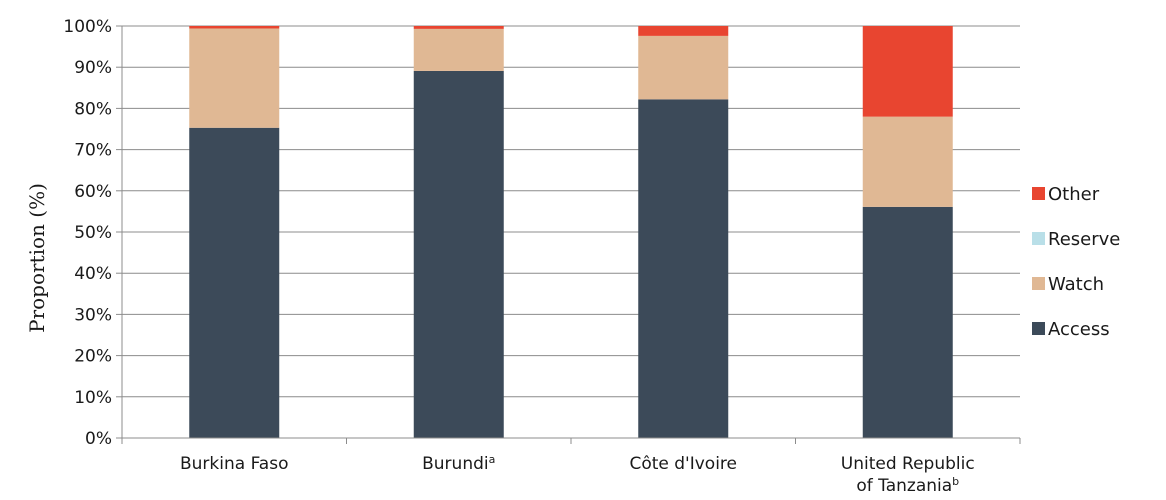  I want to click on legend-item-watch: Watch, so click(1068, 284).